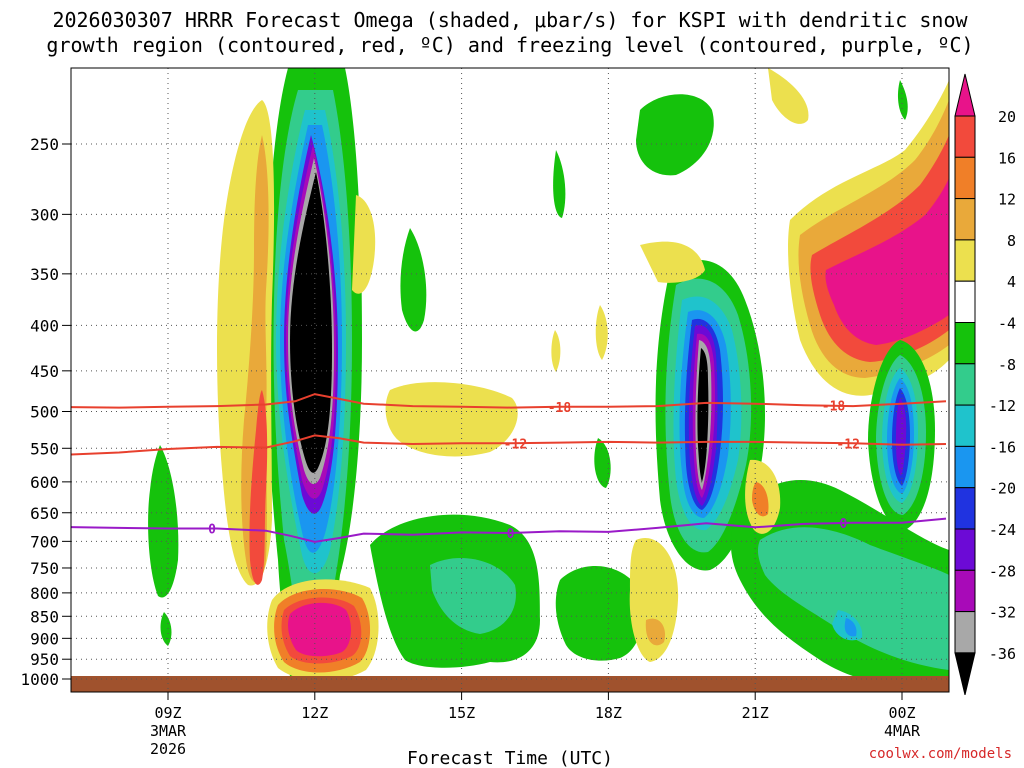 This screenshot has height=768, width=1024. What do you see at coordinates (1007, 117) in the screenshot?
I see `colorbar-label: 20` at bounding box center [1007, 117].